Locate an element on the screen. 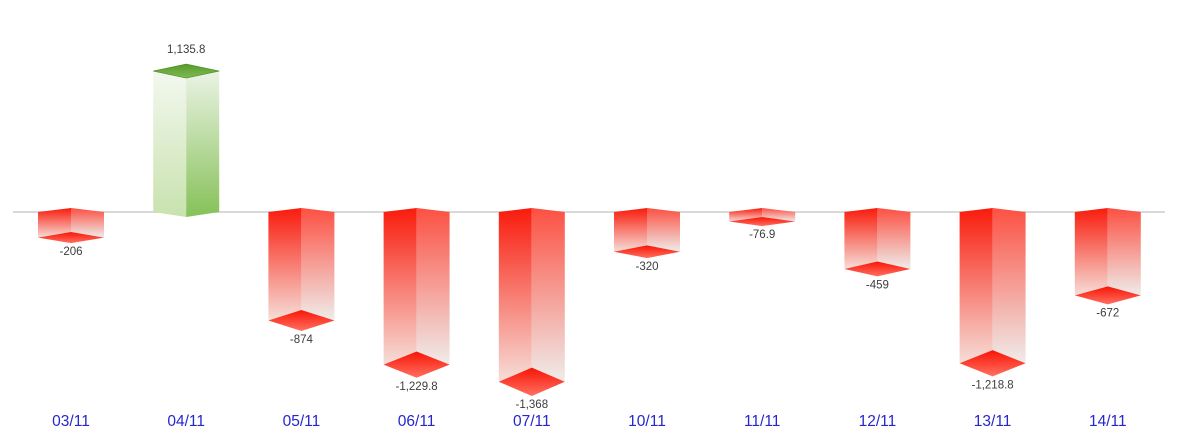 This screenshot has width=1186, height=440. bar-column-12/11: -459 is located at coordinates (877, 249).